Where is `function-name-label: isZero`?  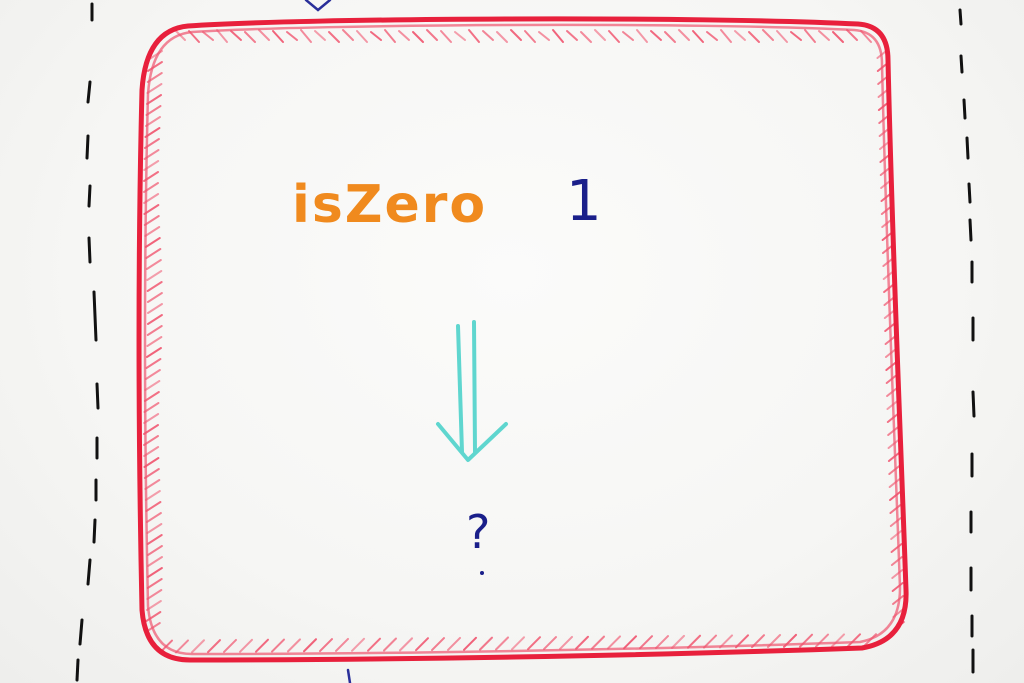
function-name-label: isZero is located at coordinates (389, 205).